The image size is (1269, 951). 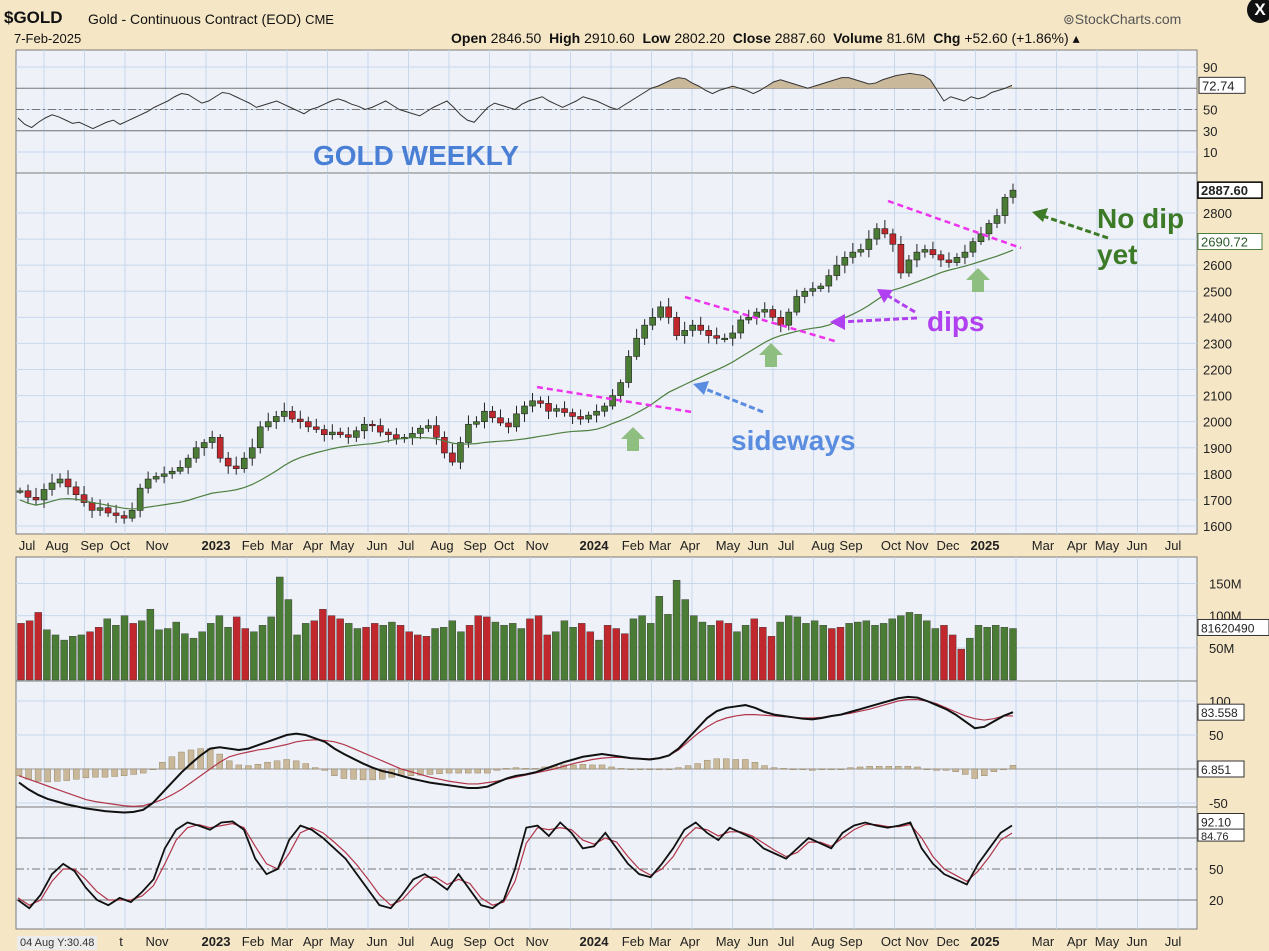 What do you see at coordinates (1225, 583) in the screenshot?
I see `volume-tick-label: 150M` at bounding box center [1225, 583].